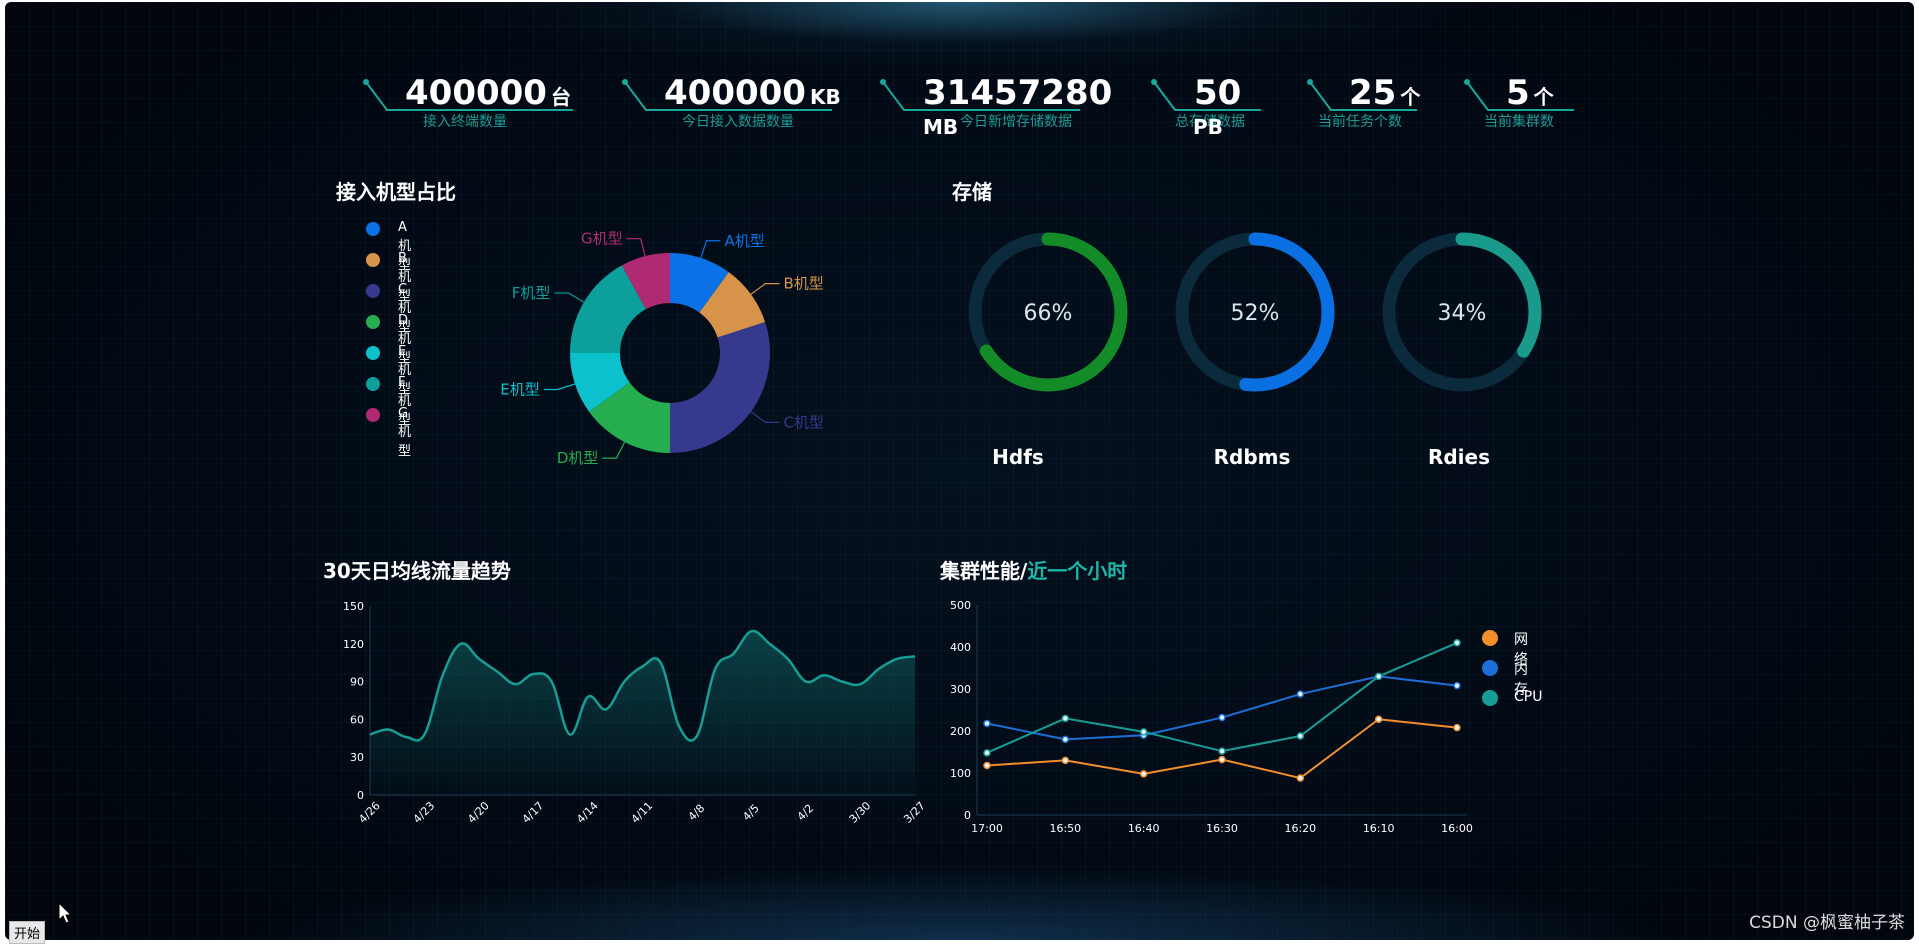 Image resolution: width=1919 pixels, height=944 pixels. What do you see at coordinates (405, 246) in the screenshot?
I see `legend-label: A机型` at bounding box center [405, 246].